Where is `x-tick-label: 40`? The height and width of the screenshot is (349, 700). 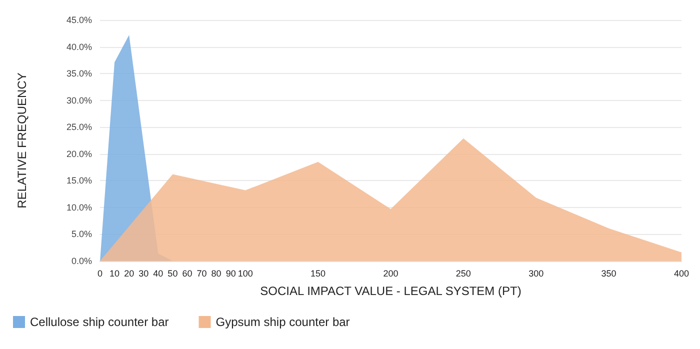
x-tick-label: 40 is located at coordinates (158, 273).